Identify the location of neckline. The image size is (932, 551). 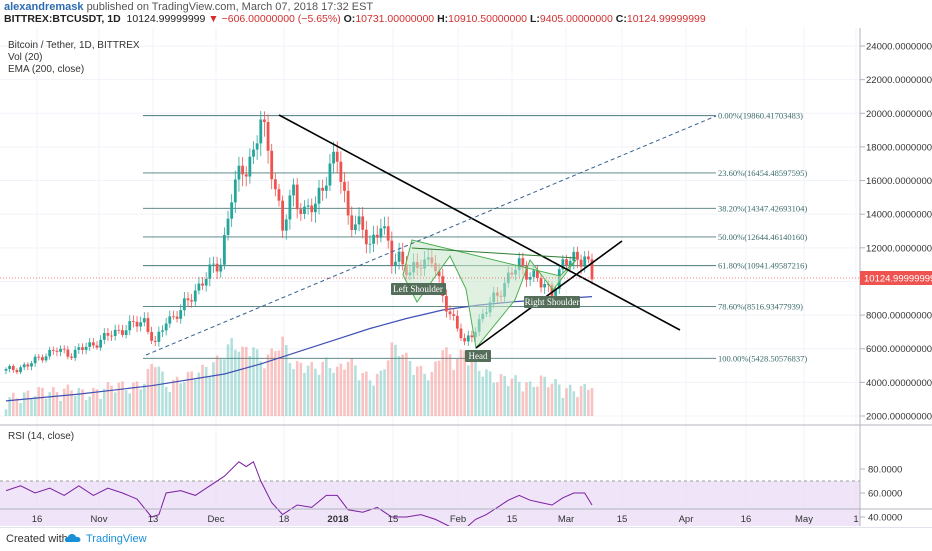
(494, 253).